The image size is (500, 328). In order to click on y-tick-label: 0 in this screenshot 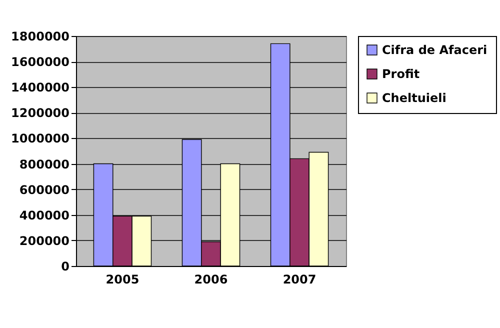, I will do `click(65, 267)`.